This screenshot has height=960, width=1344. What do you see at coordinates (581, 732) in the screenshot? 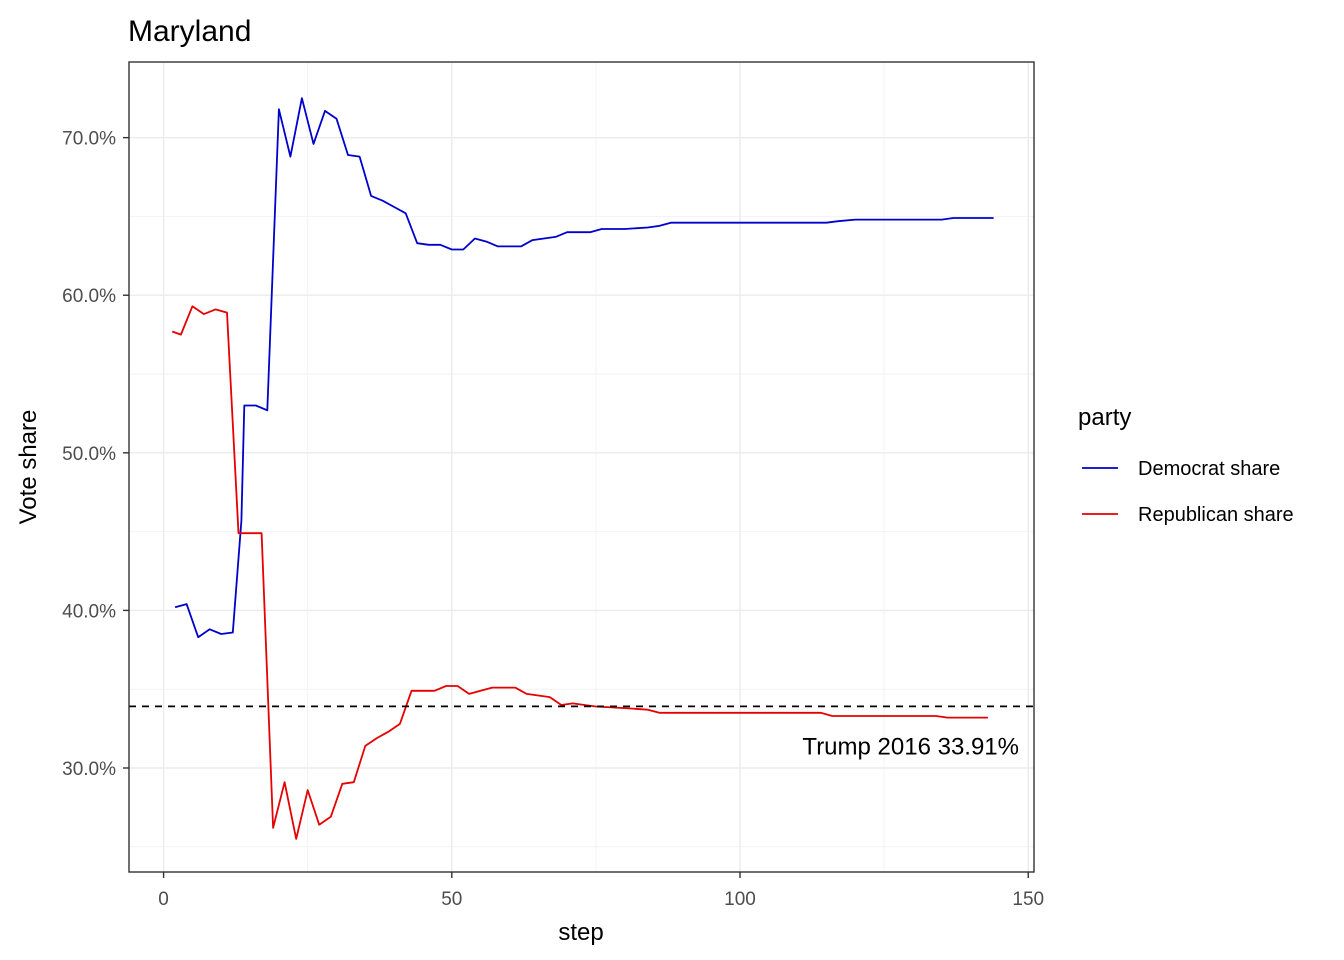
I see `reference-line-group: Trump 2016 33.91%` at bounding box center [581, 732].